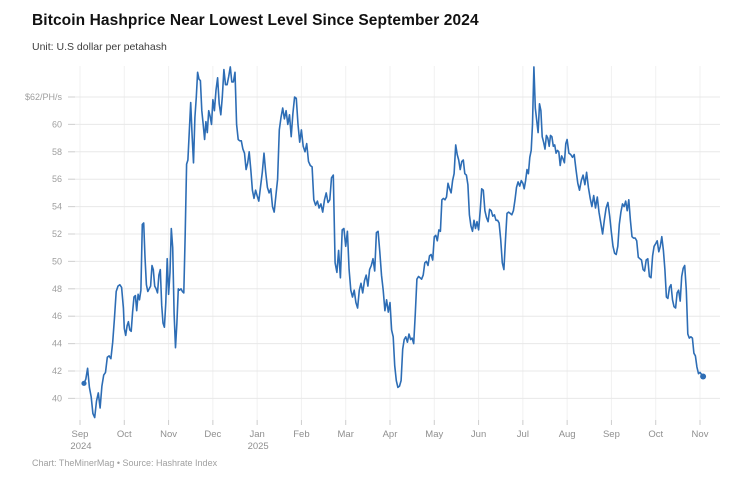 The height and width of the screenshot is (484, 750). What do you see at coordinates (567, 434) in the screenshot?
I see `x-axis-label: Aug` at bounding box center [567, 434].